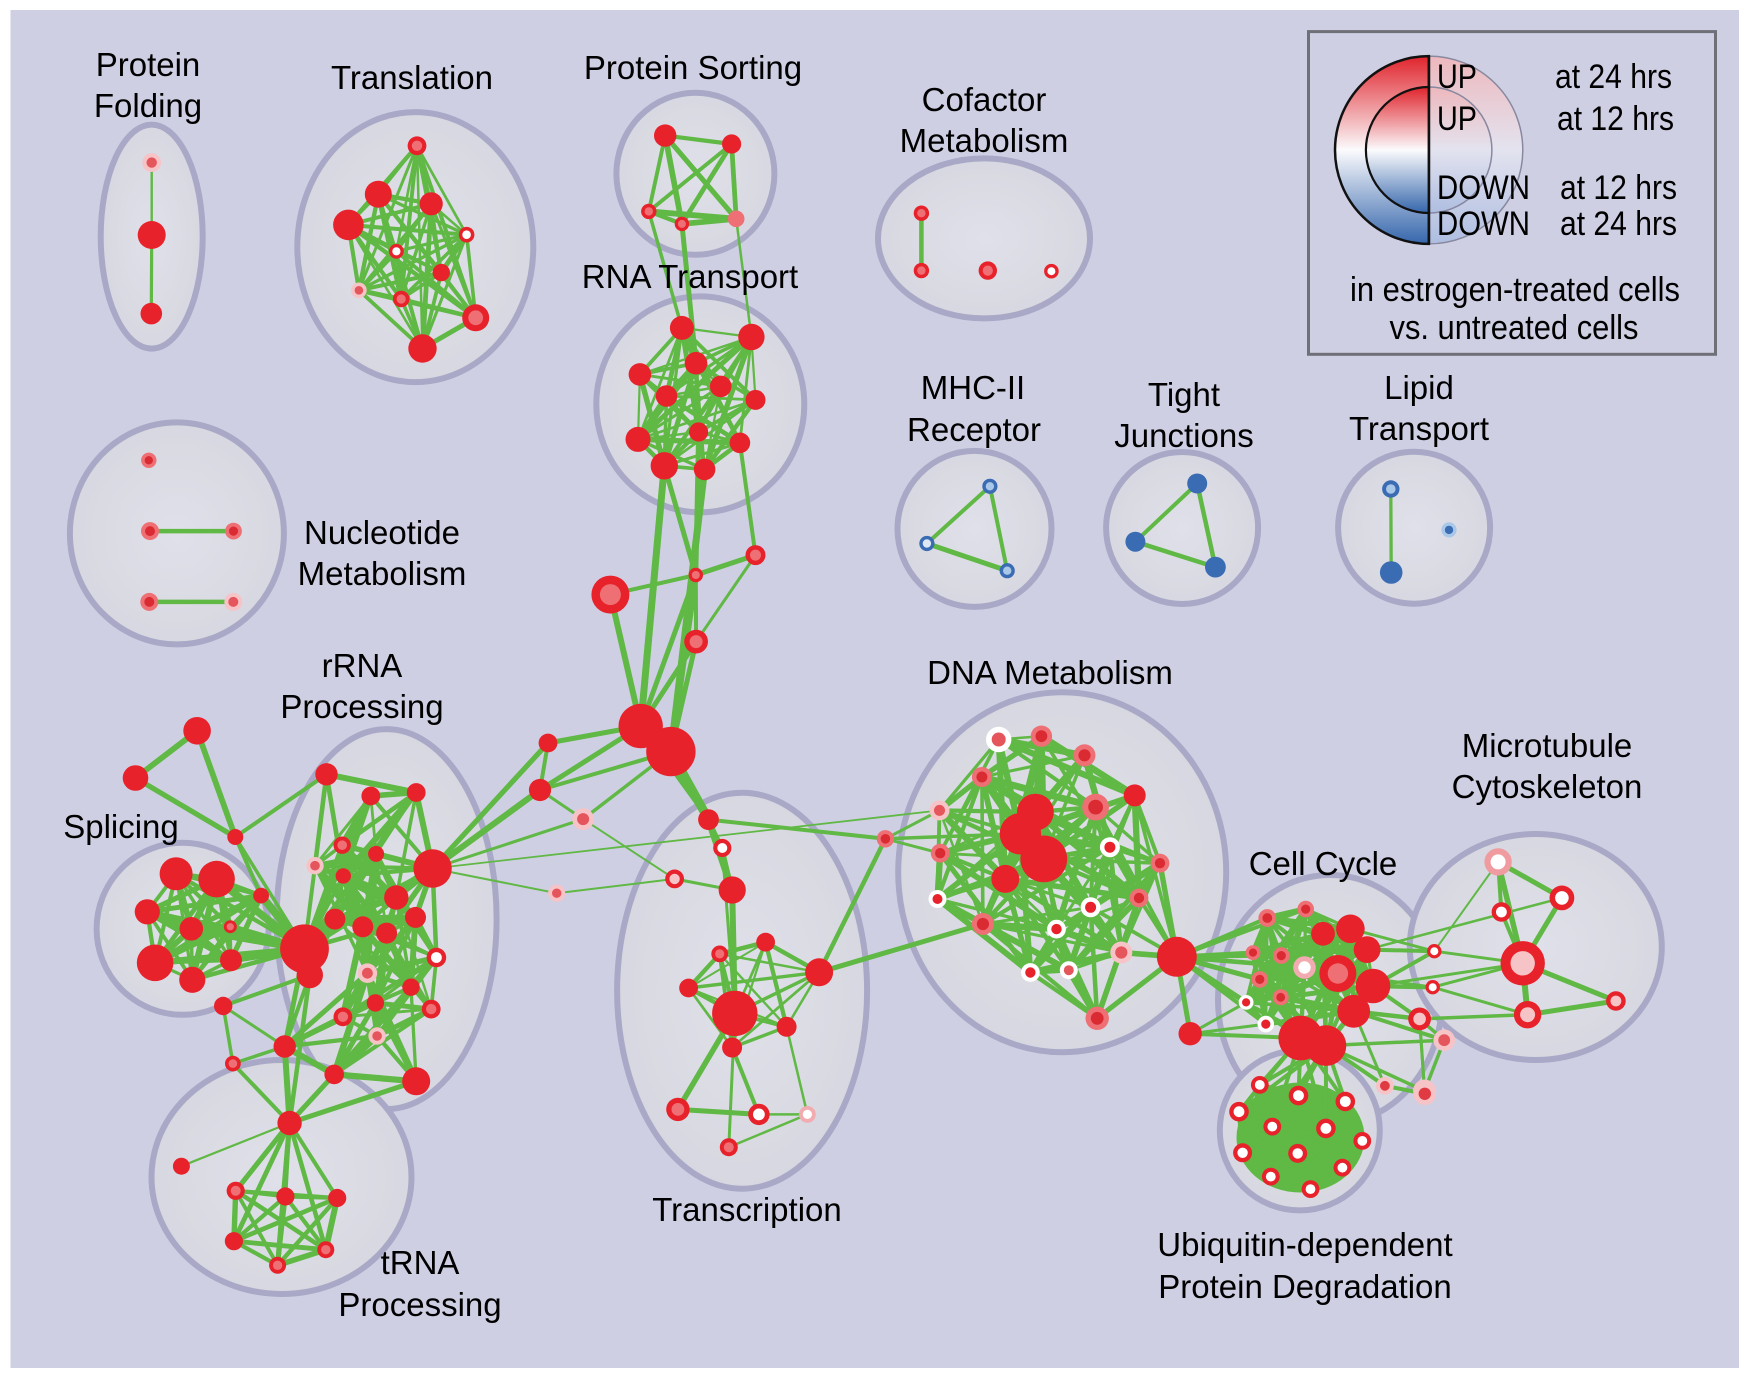 This screenshot has width=1750, height=1376. What do you see at coordinates (362, 665) in the screenshot?
I see `svg-text: rRNA` at bounding box center [362, 665].